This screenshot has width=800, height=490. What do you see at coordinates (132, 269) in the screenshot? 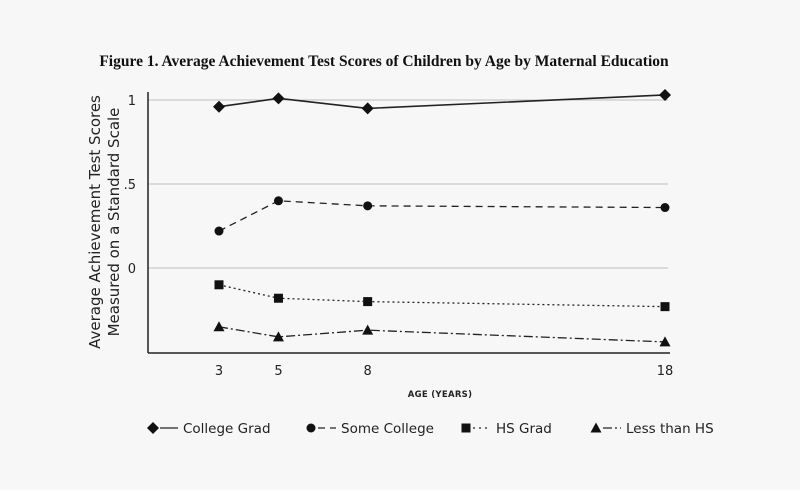
I see `y-tick-label: 0` at bounding box center [132, 269].